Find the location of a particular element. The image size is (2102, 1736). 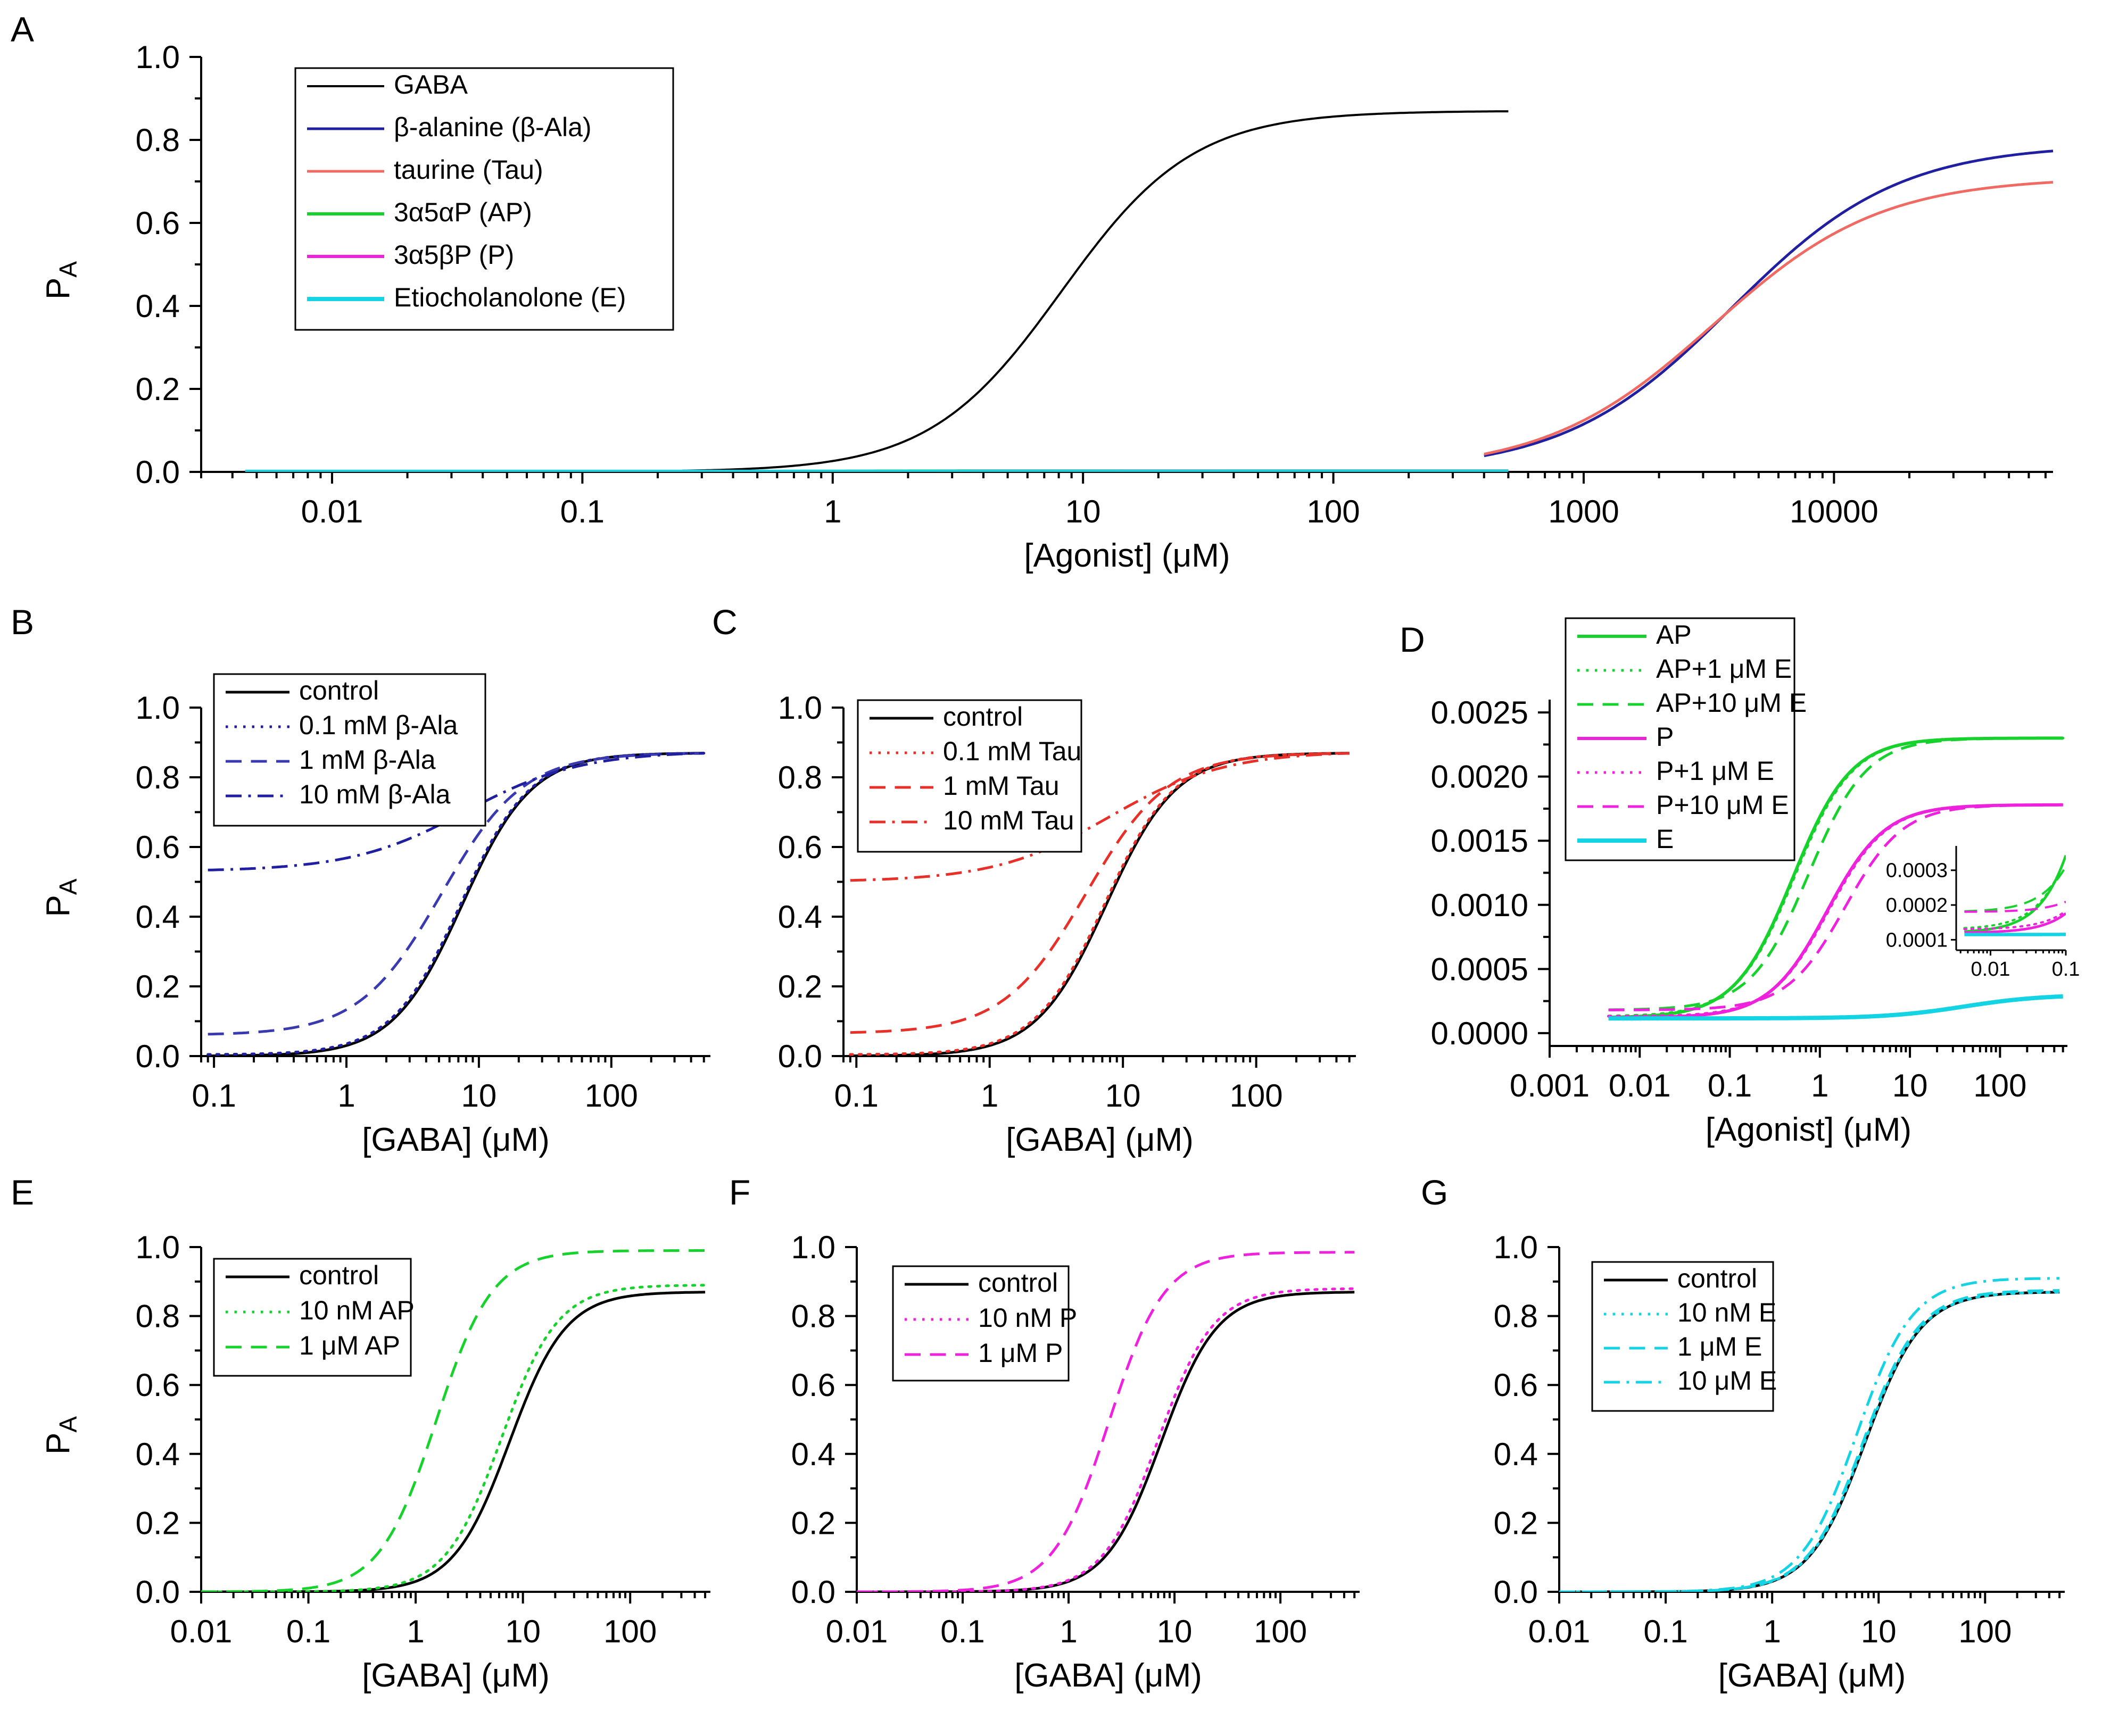

series-line-1-mm-tau is located at coordinates (1100, 893).